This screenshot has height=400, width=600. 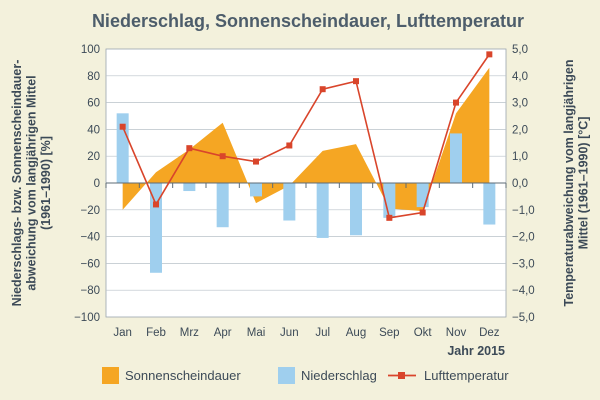 I want to click on left-axis-title-line: abweichung vom langjährigen Mittel, so click(x=32, y=182).